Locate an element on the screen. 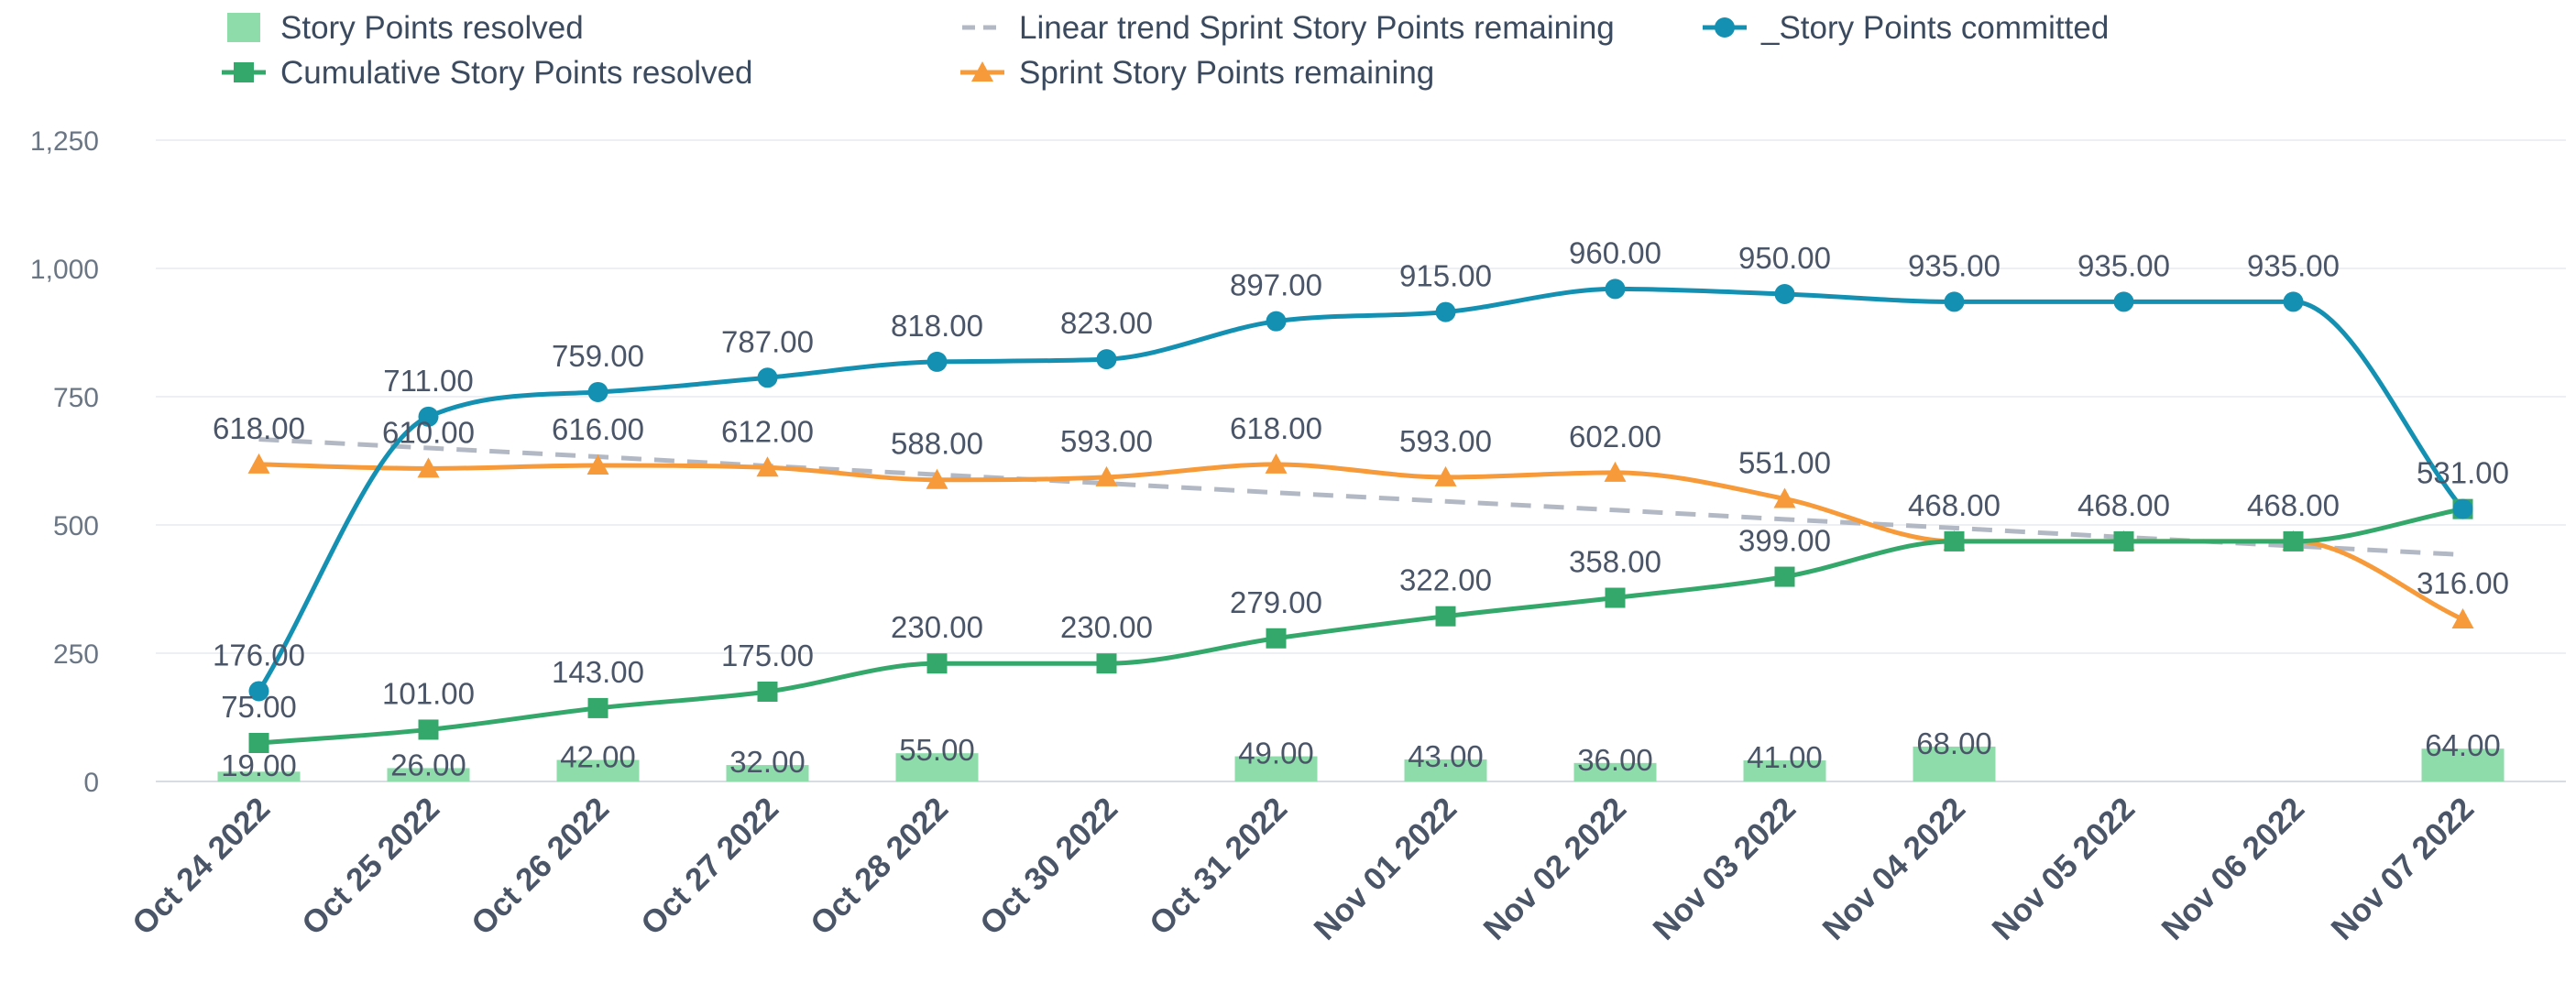 The image size is (2576, 983). data-label: 358.00 is located at coordinates (1615, 562).